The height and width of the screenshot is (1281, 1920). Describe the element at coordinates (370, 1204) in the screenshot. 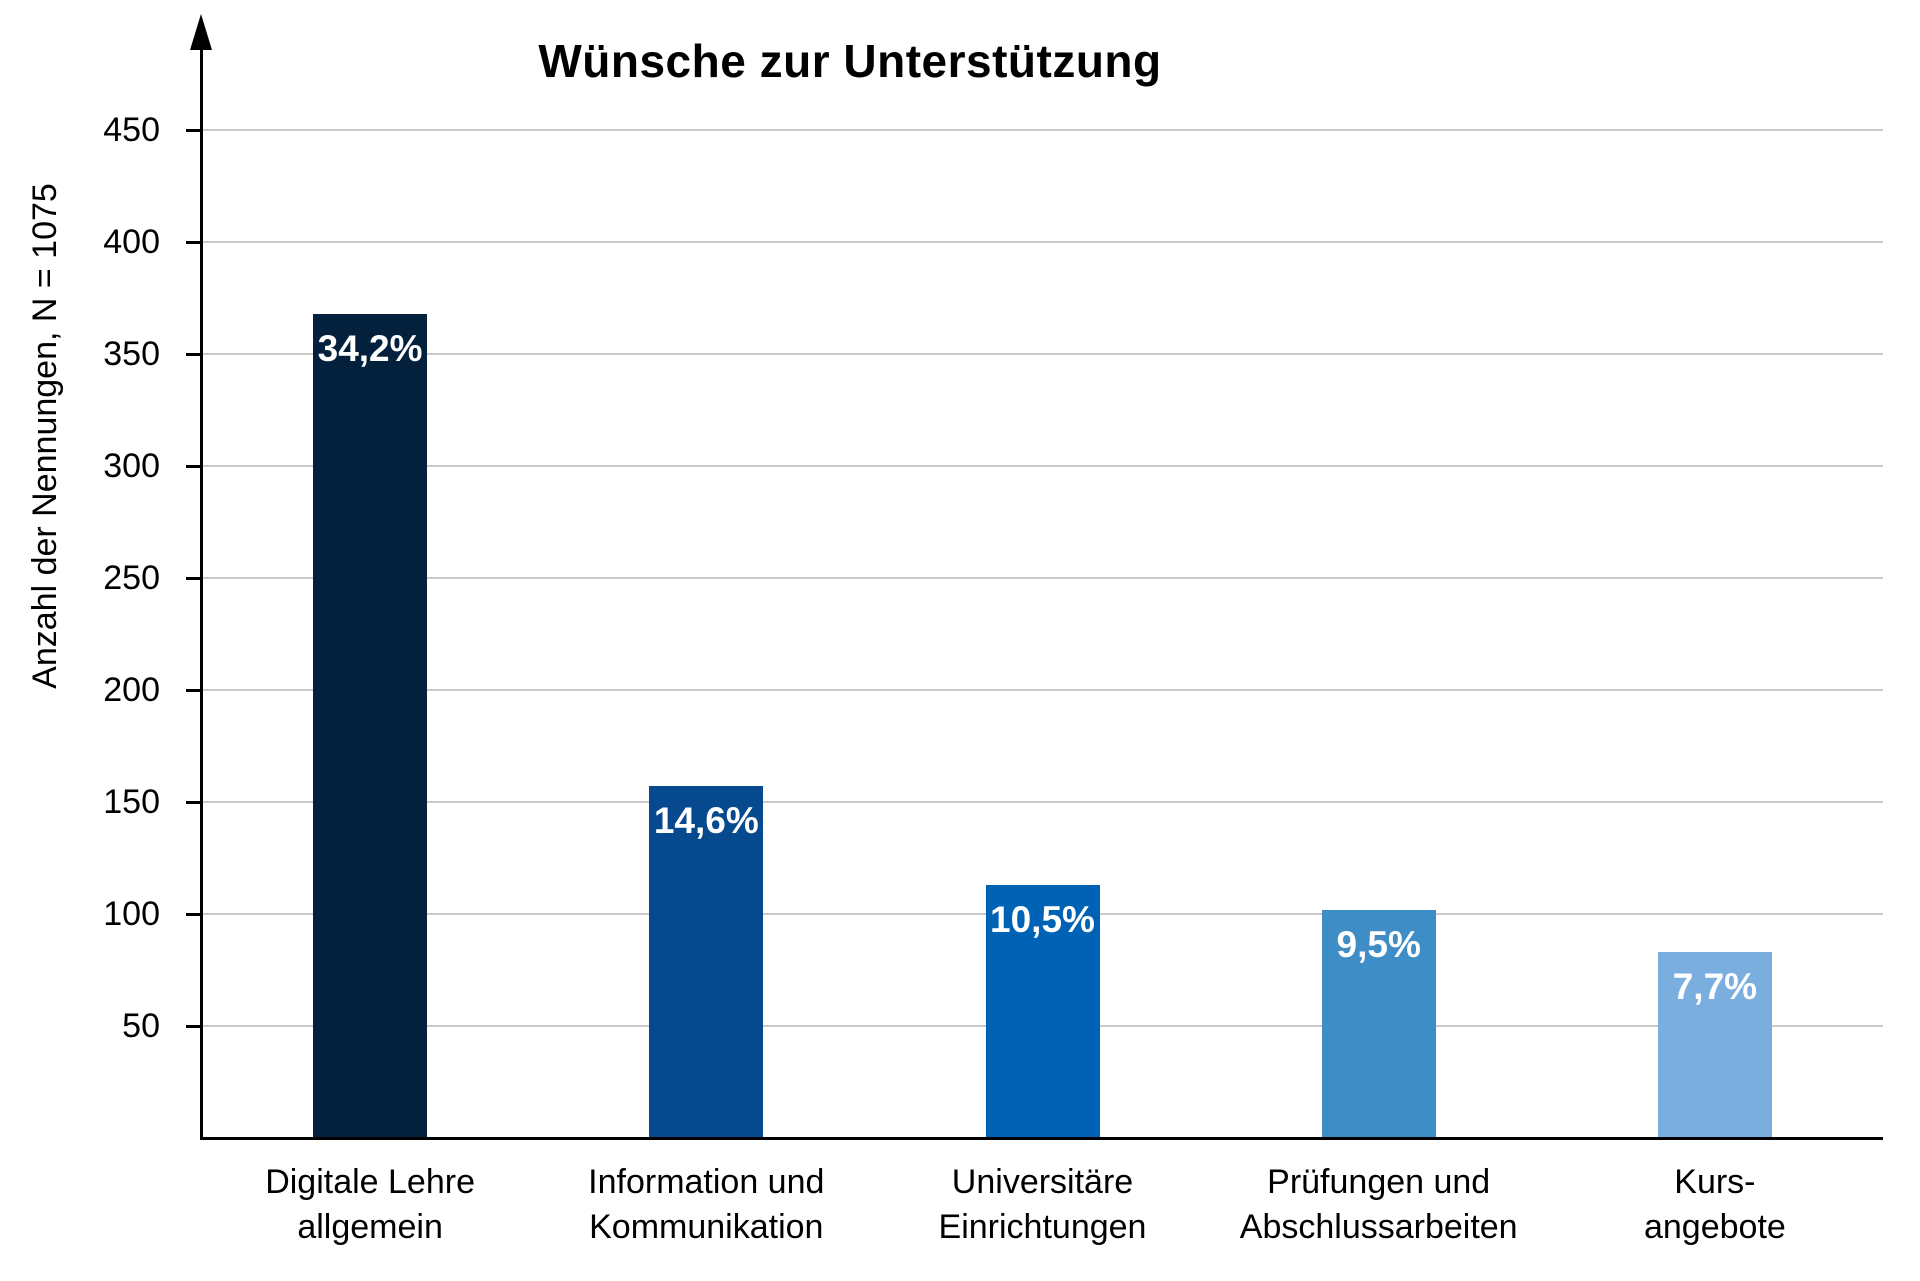

I see `x-category-label: Digitale Lehre allgemein` at that location.